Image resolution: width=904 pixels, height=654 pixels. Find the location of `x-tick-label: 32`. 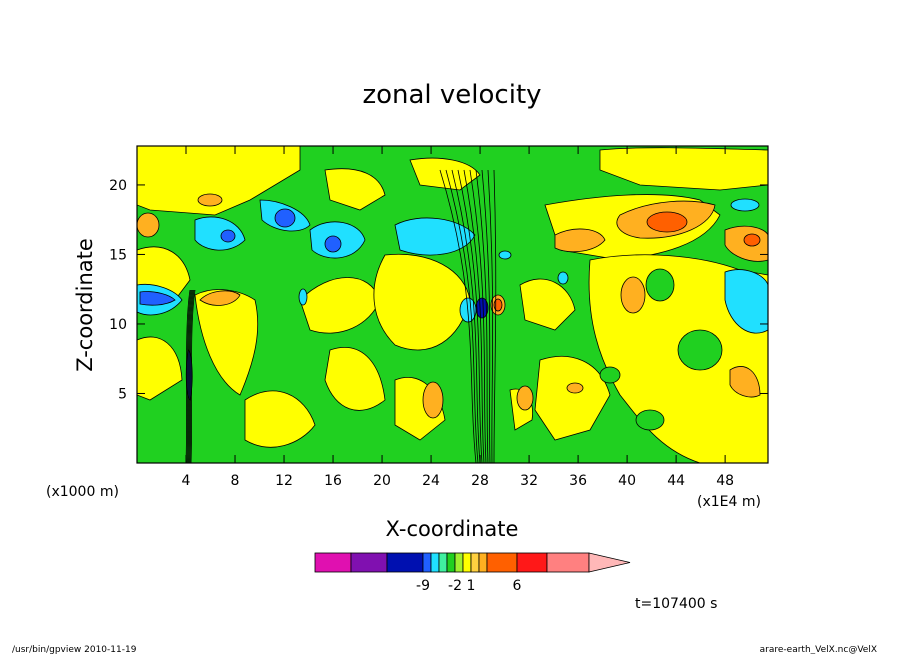

x-tick-label: 32 is located at coordinates (529, 481).